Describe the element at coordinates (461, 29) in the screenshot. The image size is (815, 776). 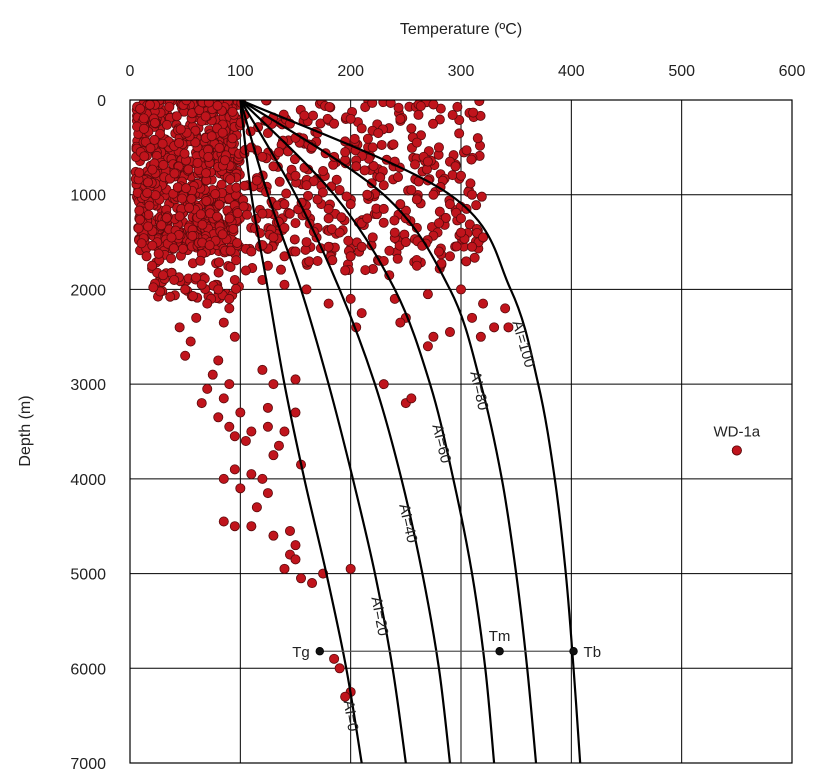
I see `x-axis-title: Temperature (ºC)` at that location.